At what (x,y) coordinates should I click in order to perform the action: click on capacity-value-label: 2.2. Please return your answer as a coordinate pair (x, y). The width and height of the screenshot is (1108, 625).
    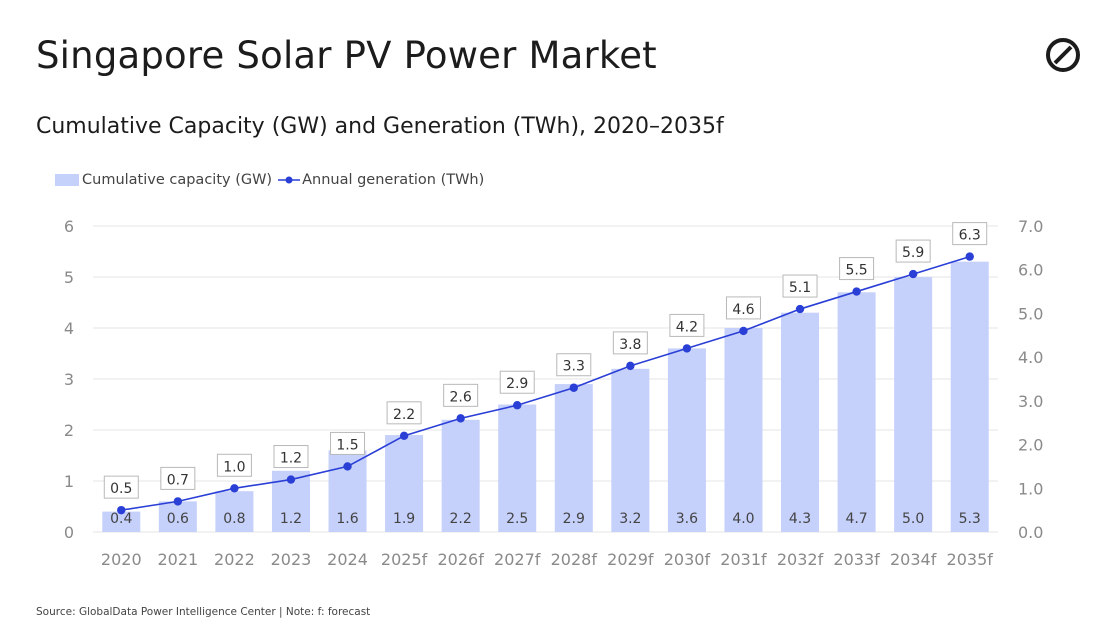
    Looking at the image, I should click on (461, 519).